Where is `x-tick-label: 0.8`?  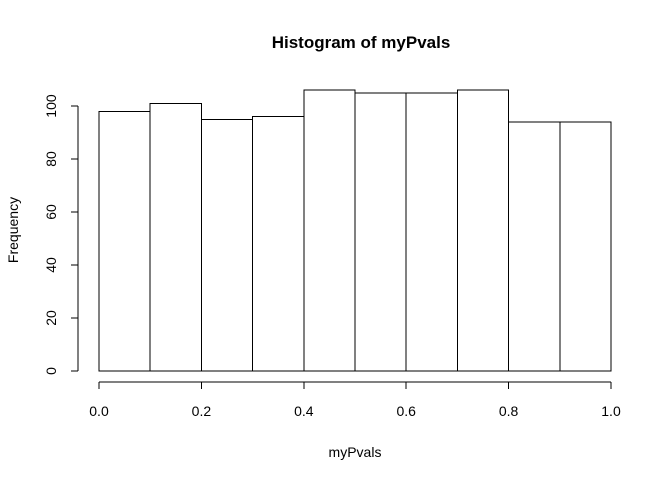 x-tick-label: 0.8 is located at coordinates (509, 411).